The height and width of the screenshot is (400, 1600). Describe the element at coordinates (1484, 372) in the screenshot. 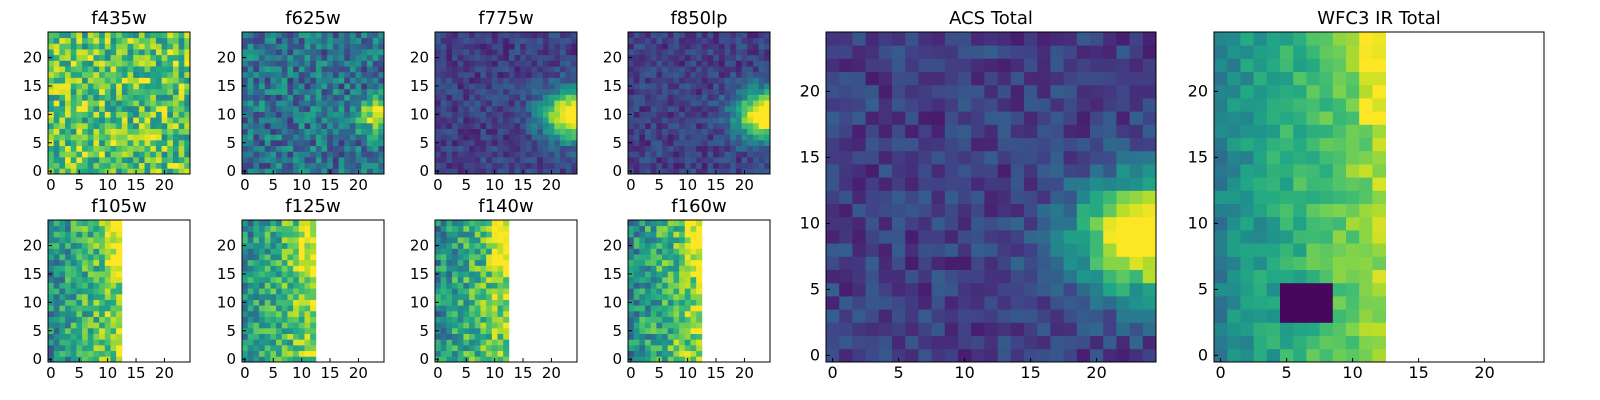

I see `x-tick-label: 20` at that location.